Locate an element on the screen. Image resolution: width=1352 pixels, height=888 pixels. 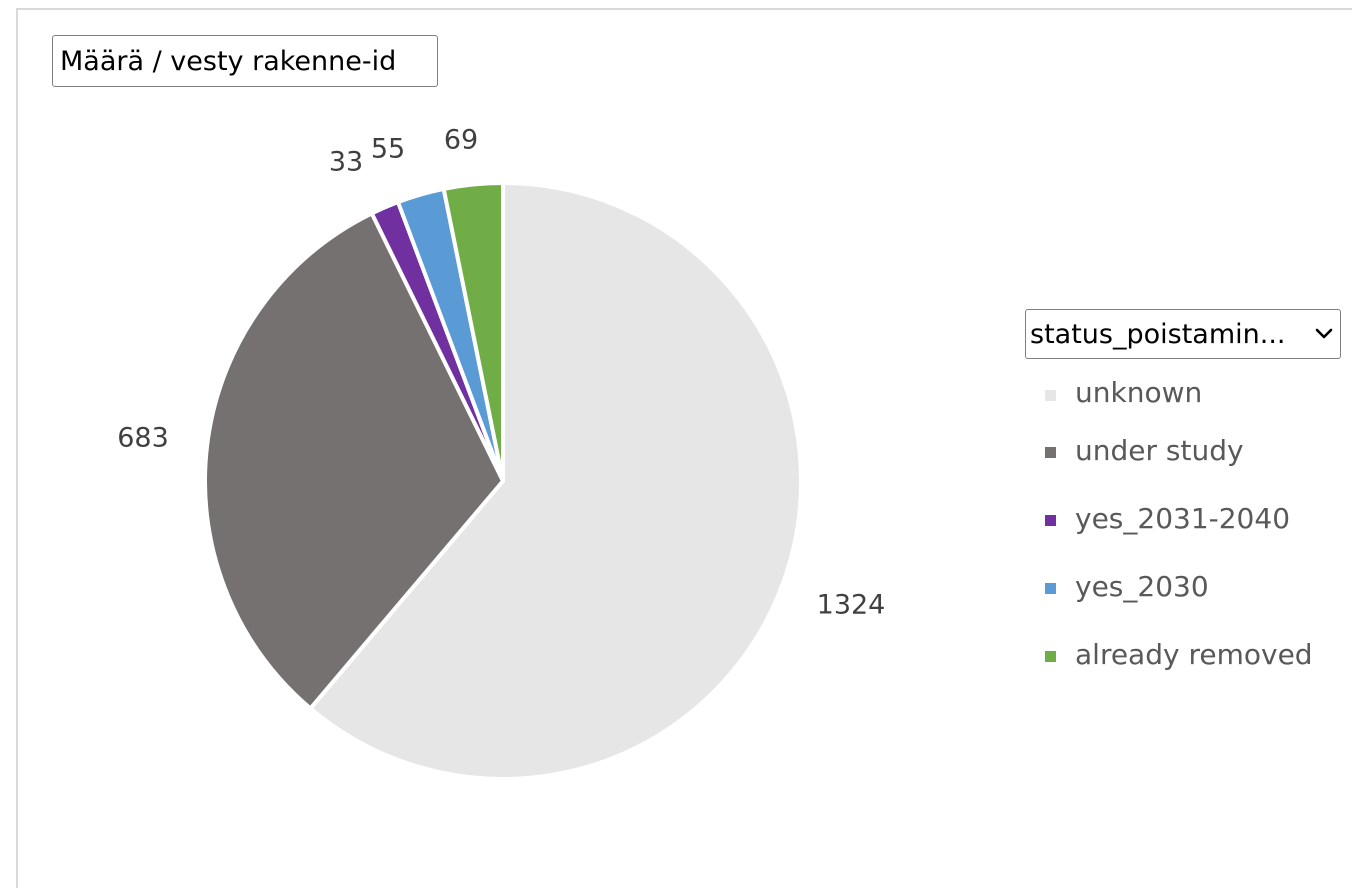
legend-label: yes_2030 is located at coordinates (1142, 586).